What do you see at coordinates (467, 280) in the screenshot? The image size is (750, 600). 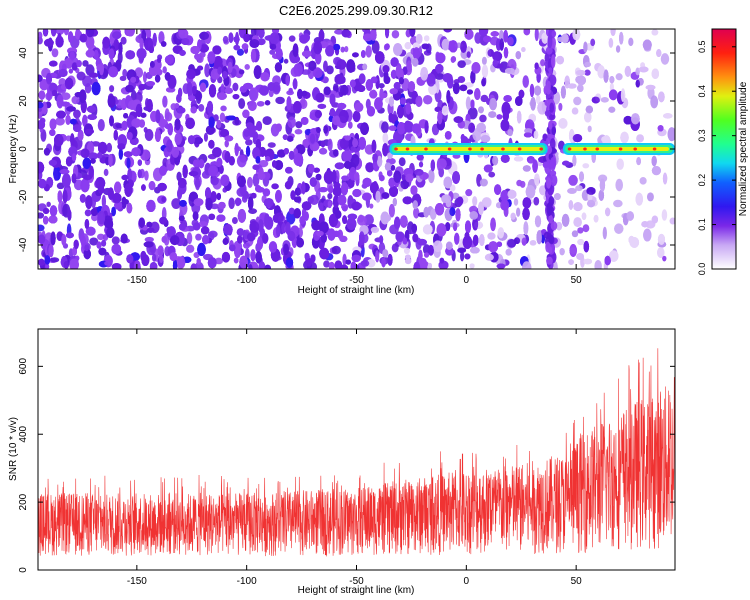 I see `spectrogram-x-tick-label: 0` at bounding box center [467, 280].